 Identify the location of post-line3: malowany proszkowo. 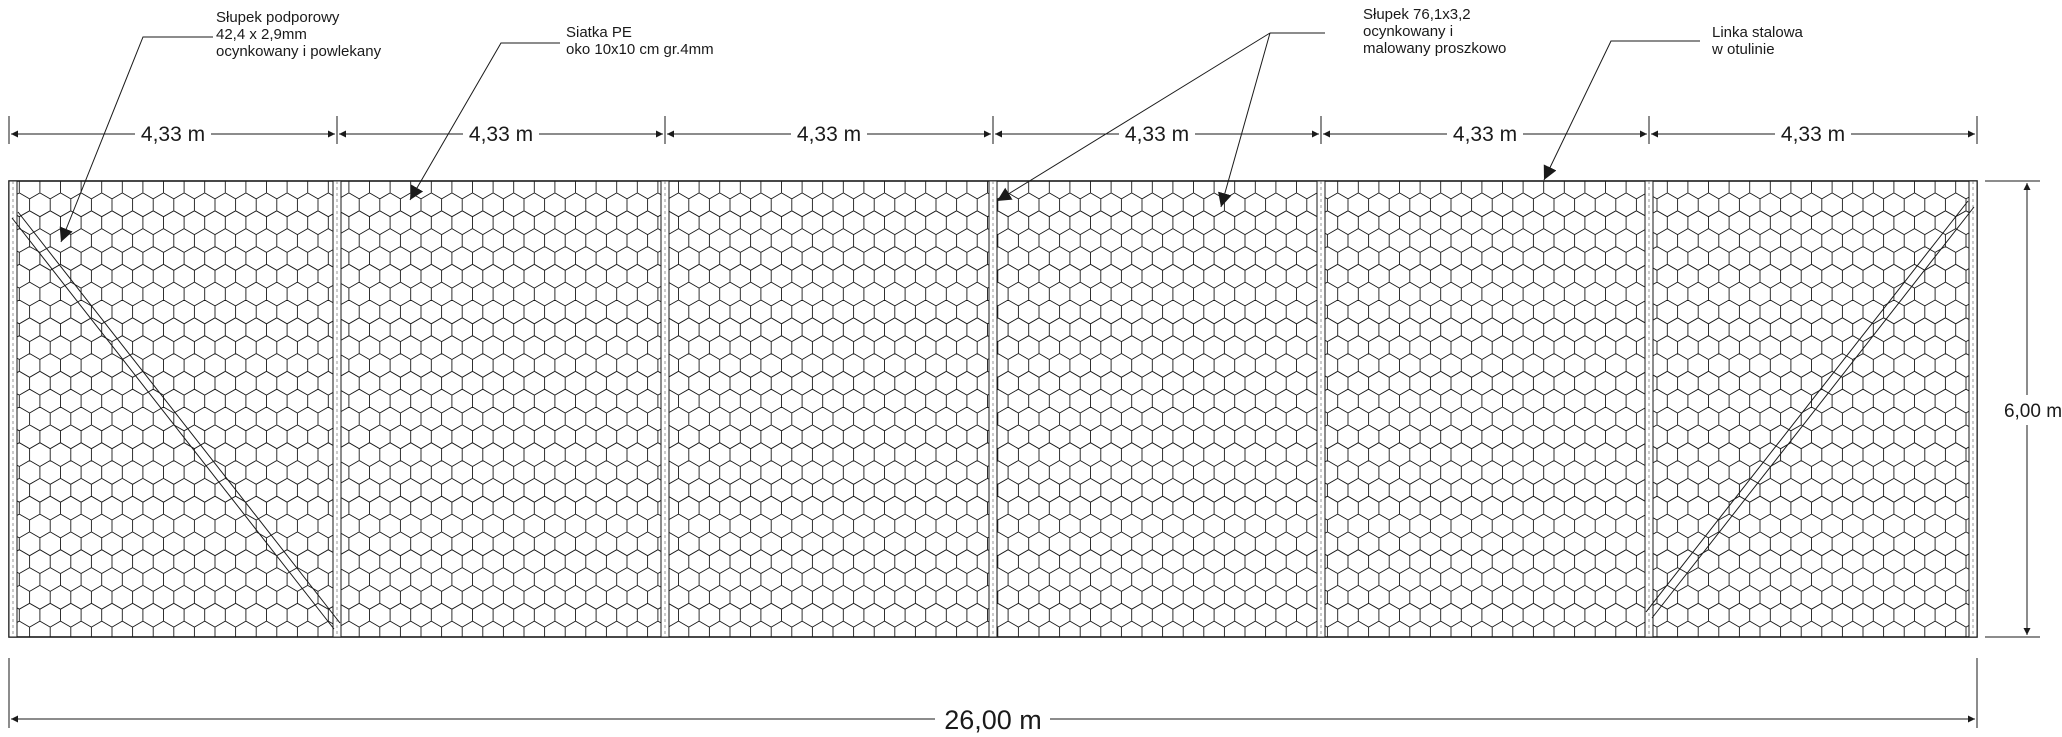
(1434, 48).